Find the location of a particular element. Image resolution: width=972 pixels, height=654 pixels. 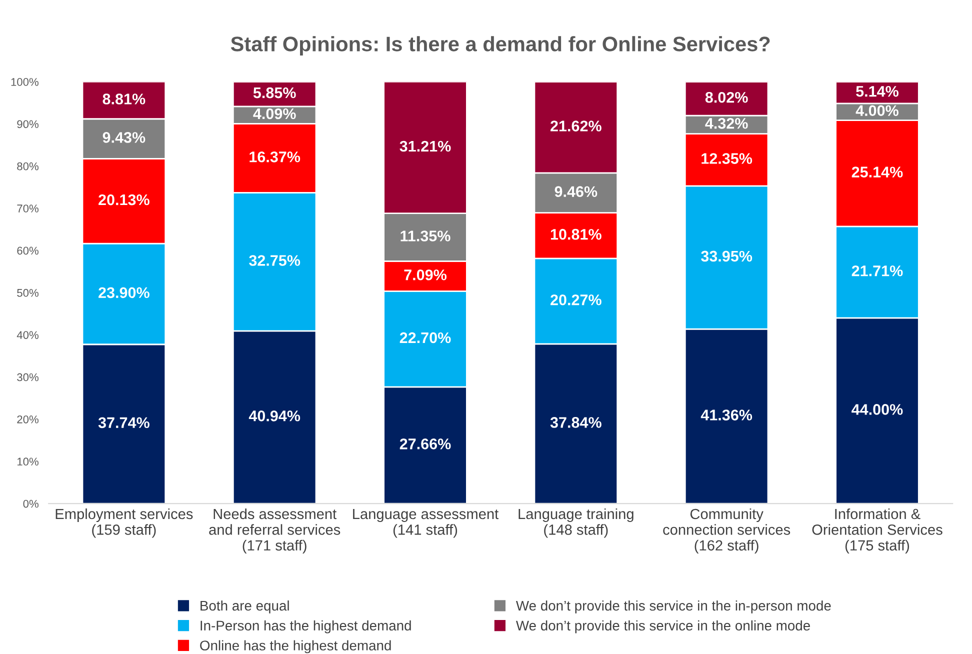

data-label: 16.37% is located at coordinates (275, 156).